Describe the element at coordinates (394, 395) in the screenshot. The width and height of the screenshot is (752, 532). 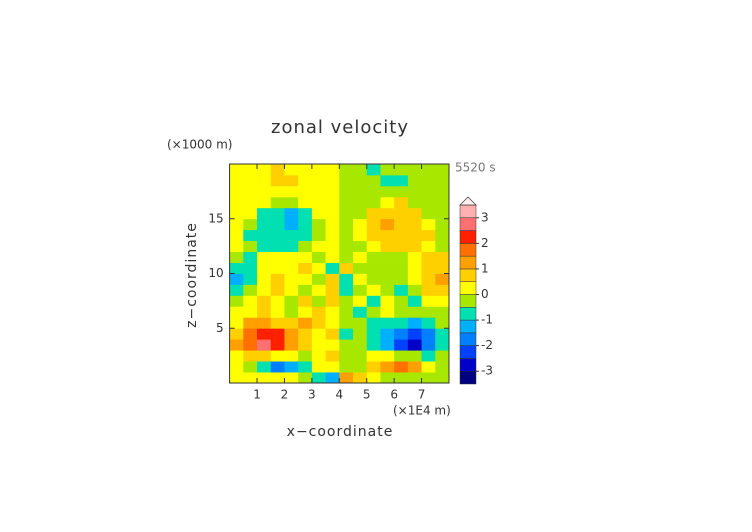
I see `x-tick-label: 6` at that location.